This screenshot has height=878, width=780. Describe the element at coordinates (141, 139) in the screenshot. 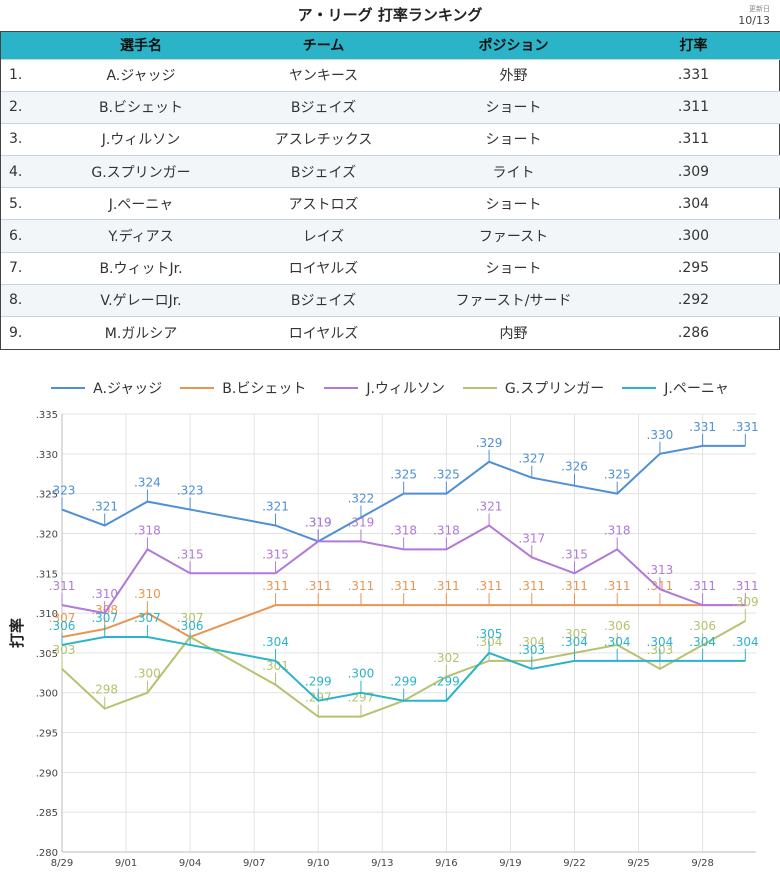

I see `player-name-cell: J.ウィルソン` at that location.